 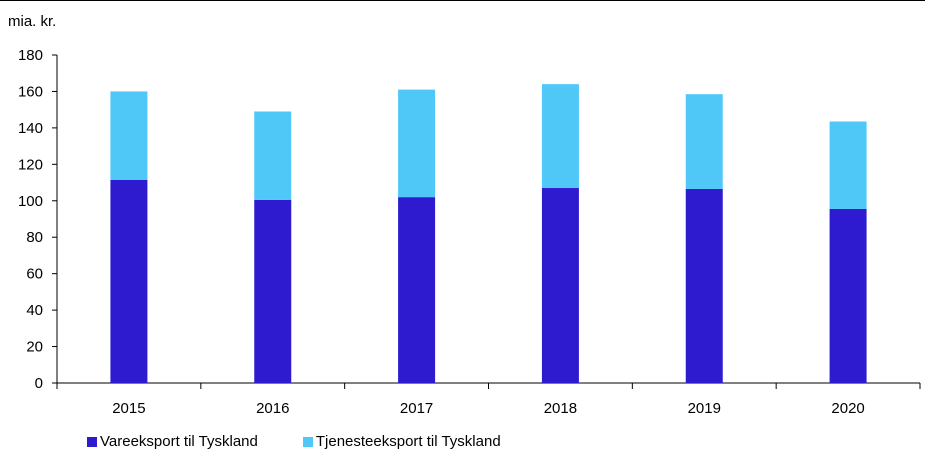 What do you see at coordinates (179, 441) in the screenshot?
I see `legend-label-vareeksport: Vareeksport til Tyskland` at bounding box center [179, 441].